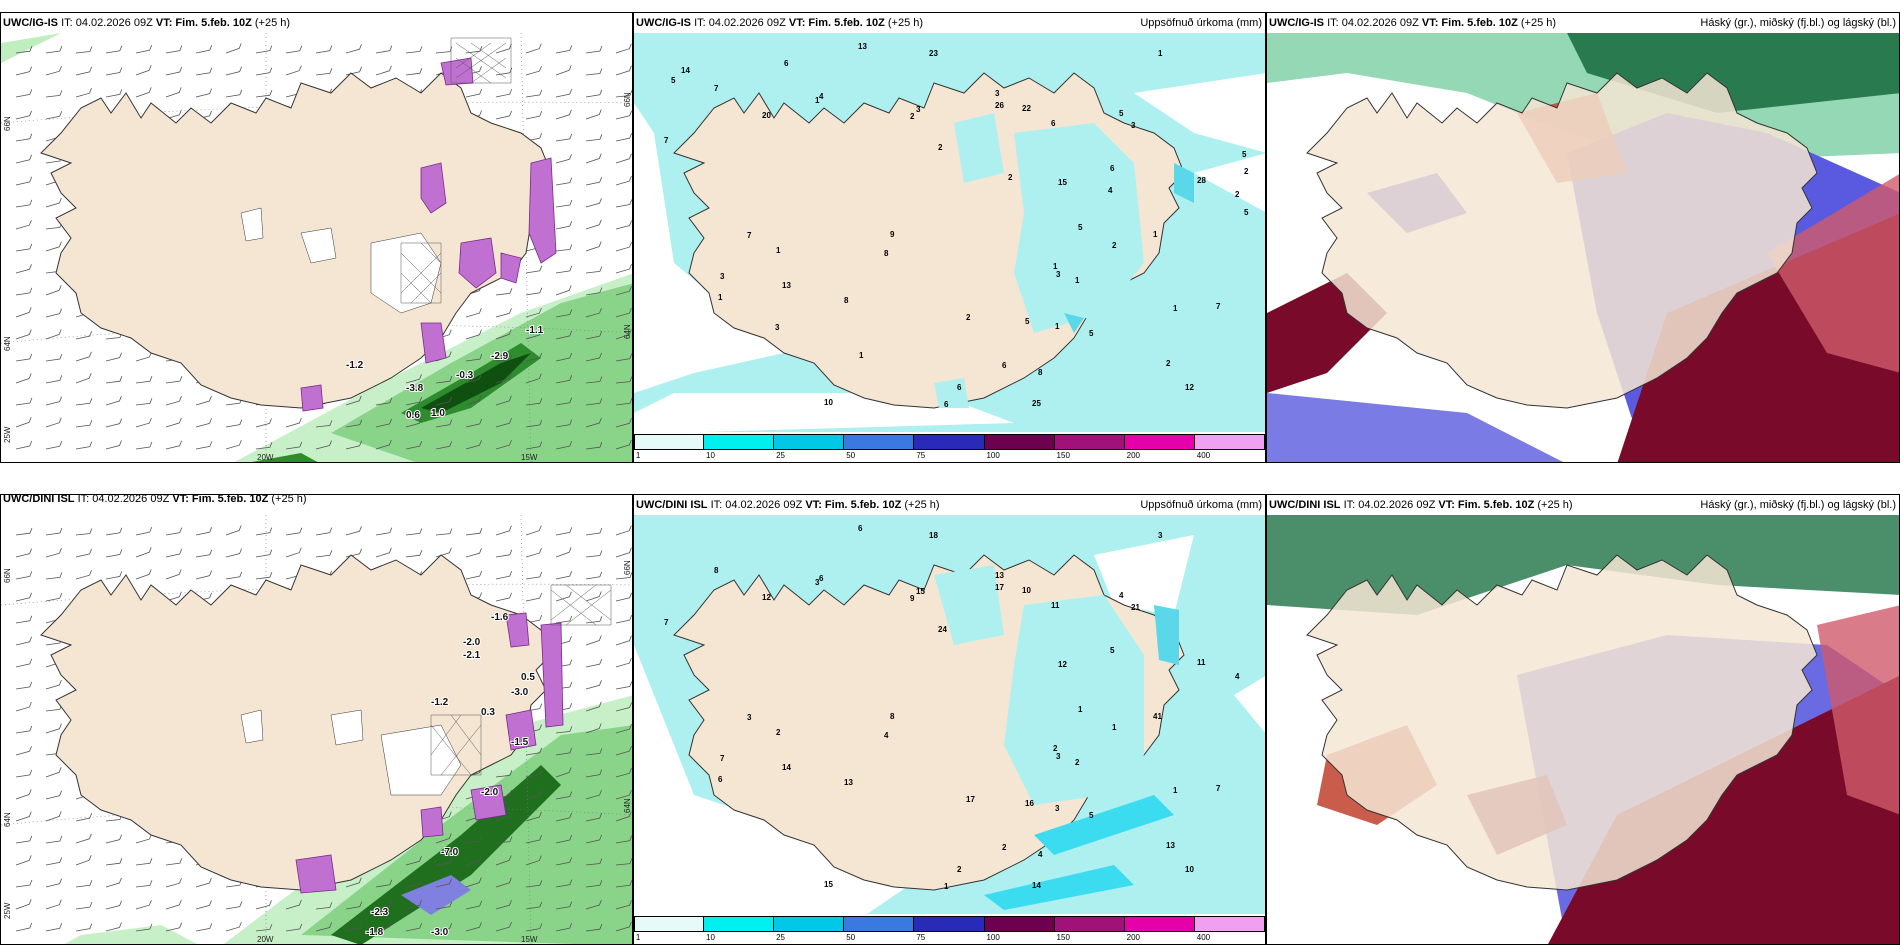 The height and width of the screenshot is (950, 1900). Describe the element at coordinates (1135, 607) in the screenshot. I see `precip-value: 21` at that location.